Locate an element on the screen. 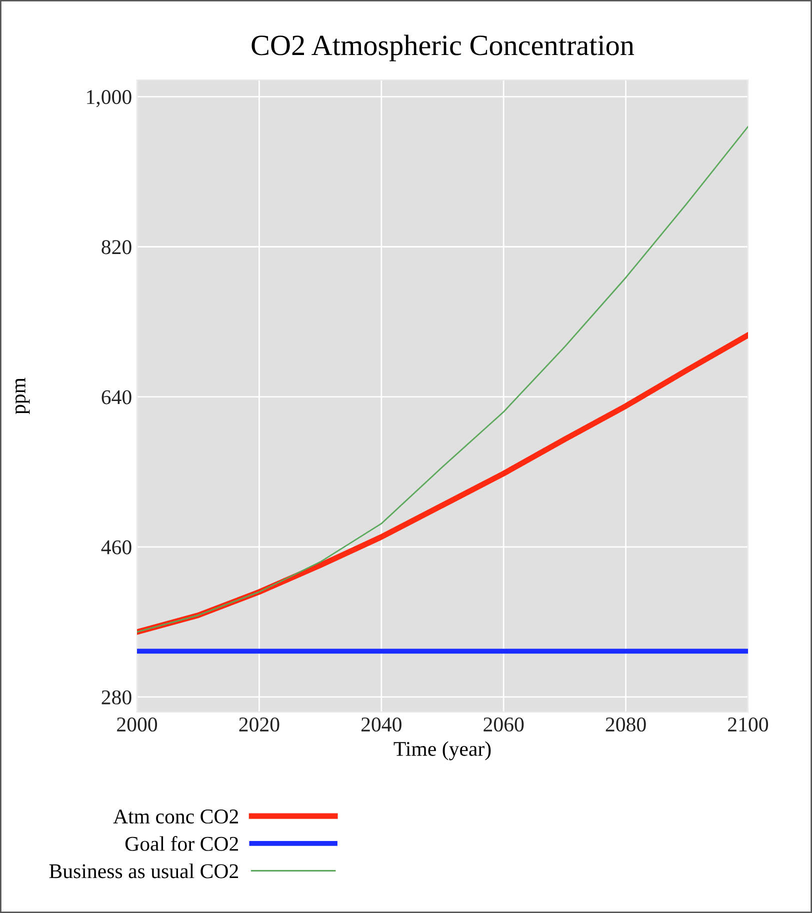 The width and height of the screenshot is (812, 913). y-tick-label: 460 is located at coordinates (116, 547).